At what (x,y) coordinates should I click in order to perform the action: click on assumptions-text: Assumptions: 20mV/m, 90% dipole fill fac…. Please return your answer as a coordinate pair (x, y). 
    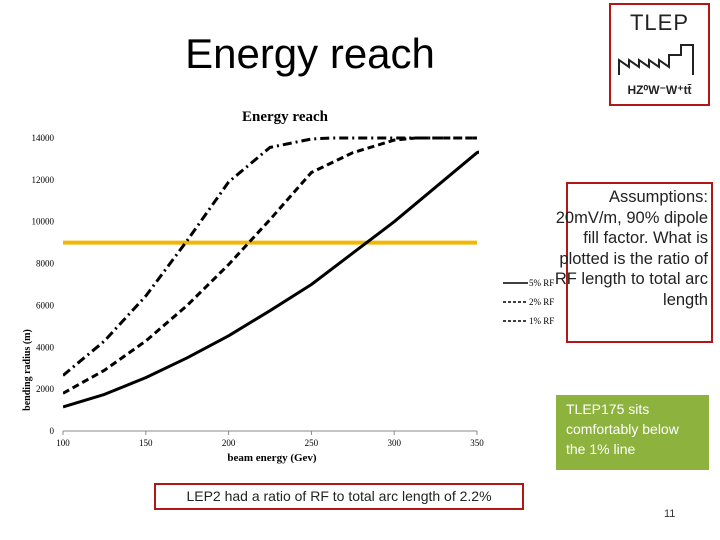
    Looking at the image, I should click on (631, 248).